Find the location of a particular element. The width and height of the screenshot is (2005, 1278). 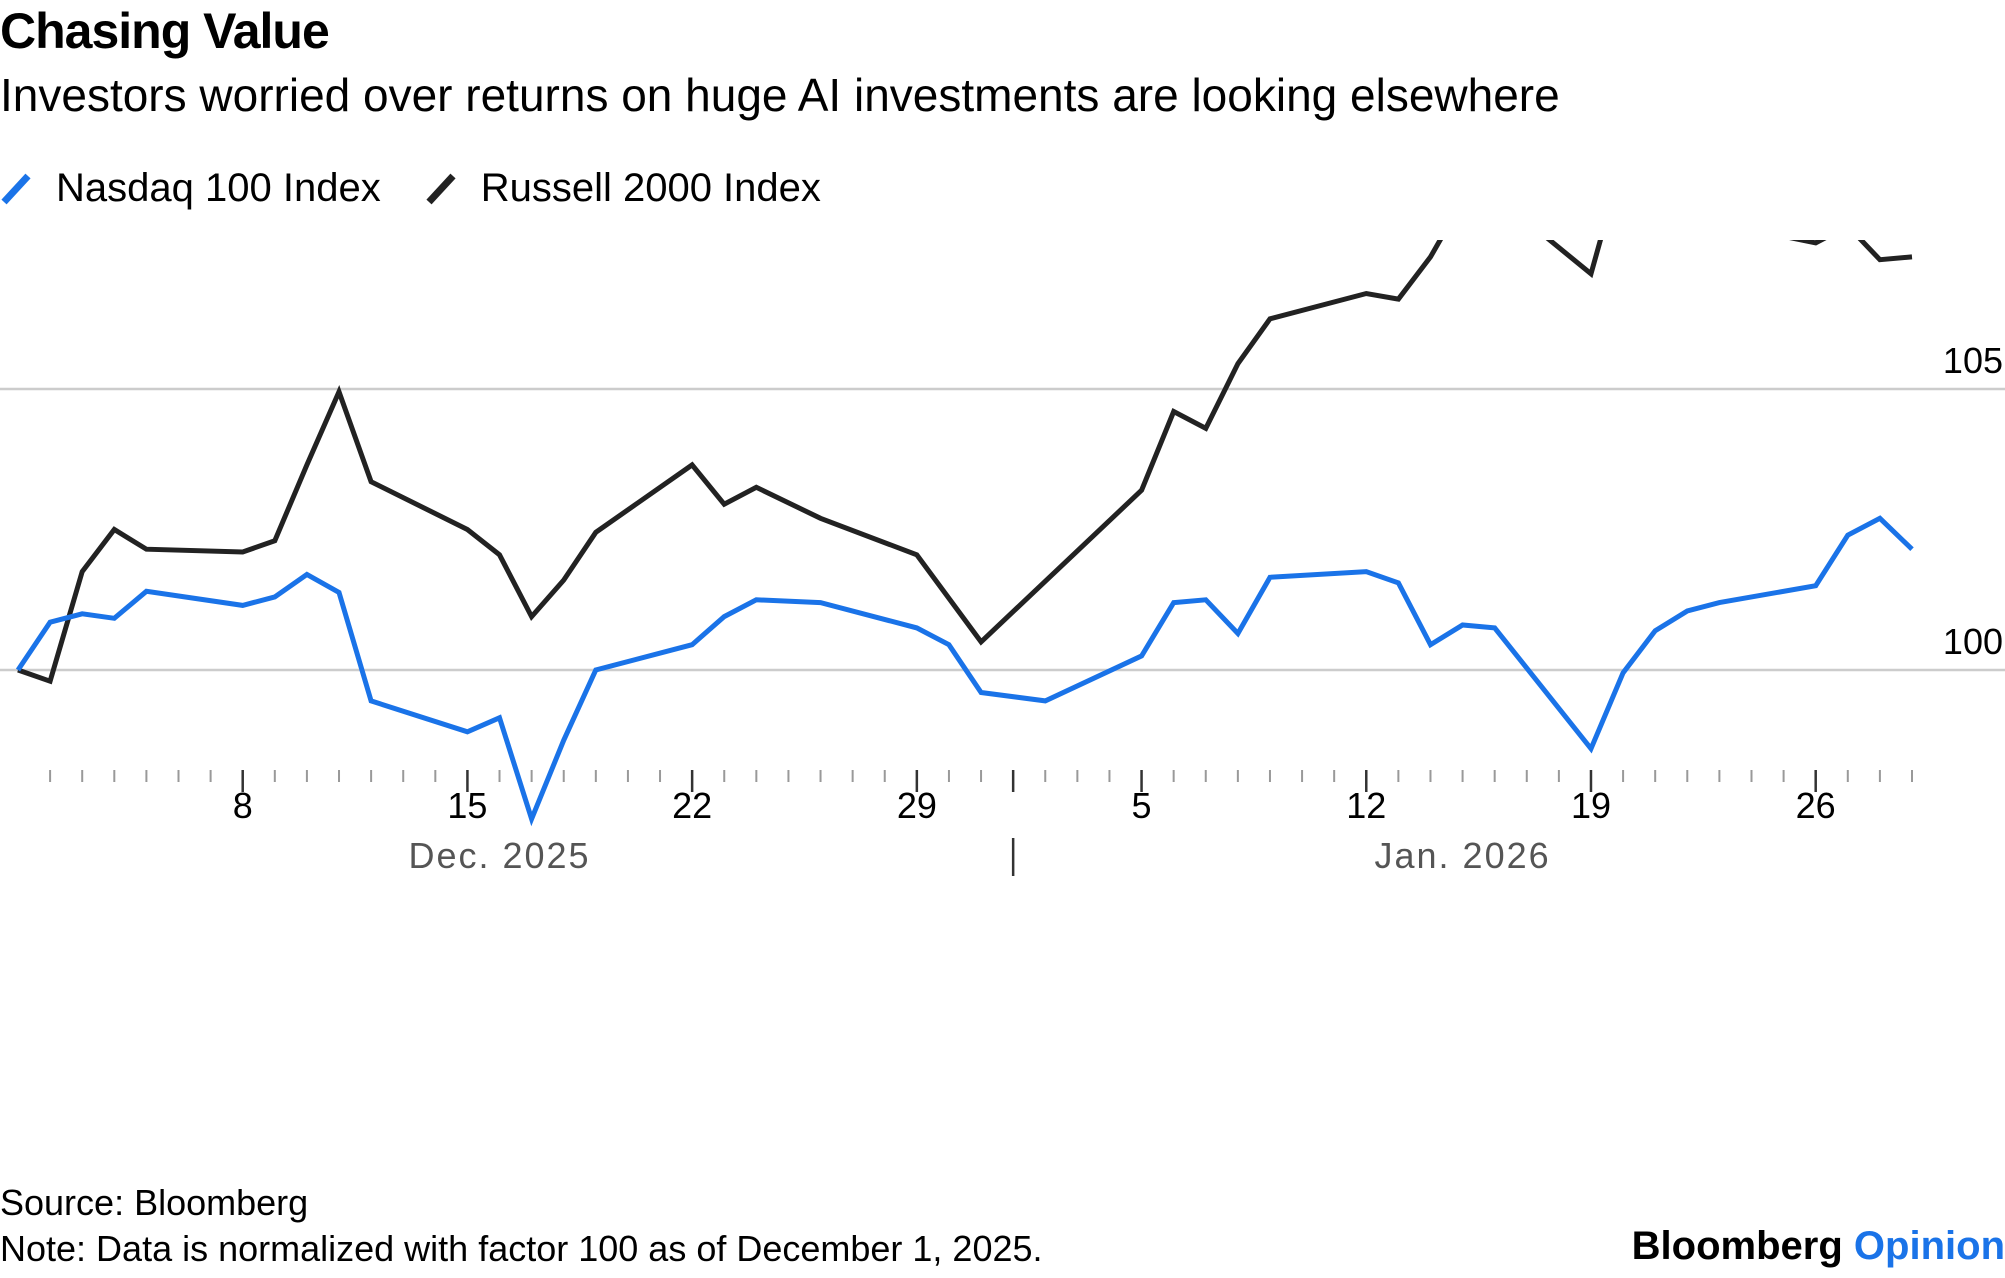

x-tick-label-8: 8 is located at coordinates (243, 805).